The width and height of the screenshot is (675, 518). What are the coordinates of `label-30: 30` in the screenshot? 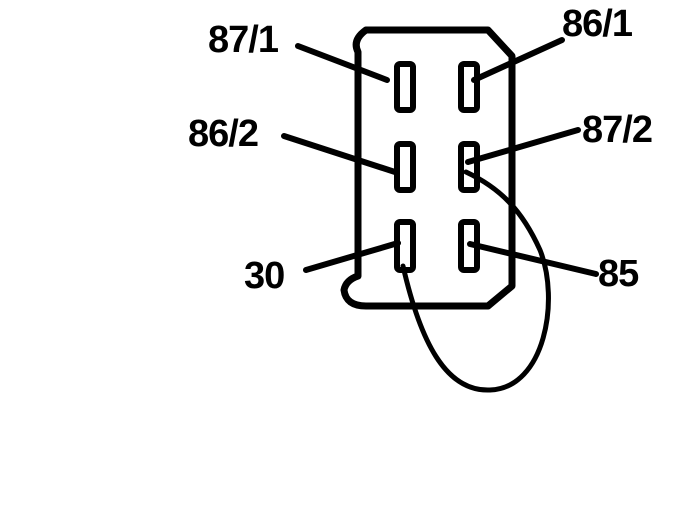 It's located at (264, 276).